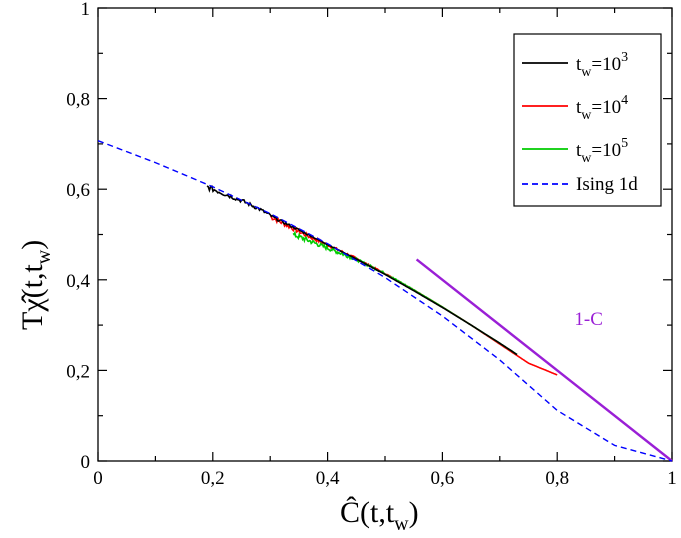  What do you see at coordinates (78, 281) in the screenshot?
I see `y-tick-label: 0,4` at bounding box center [78, 281].